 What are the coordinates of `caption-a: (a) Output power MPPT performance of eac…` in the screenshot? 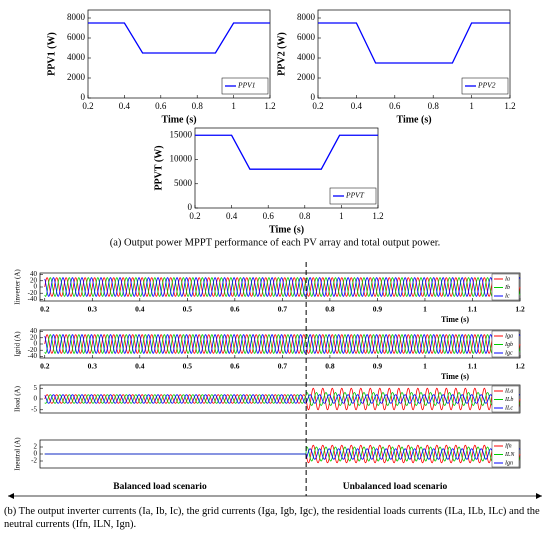 It's located at (275, 242).